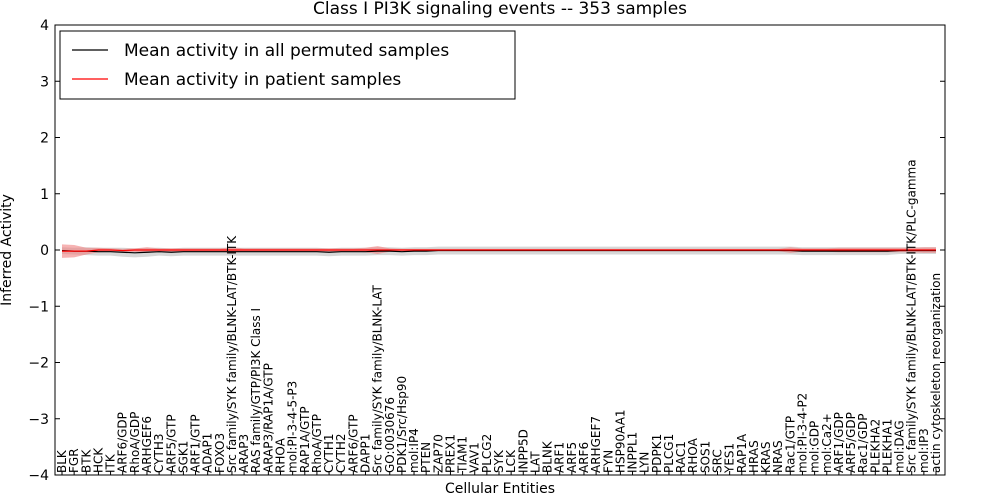 This screenshot has width=1000, height=500. I want to click on x-tick-label: ARHGEF6, so click(147, 444).